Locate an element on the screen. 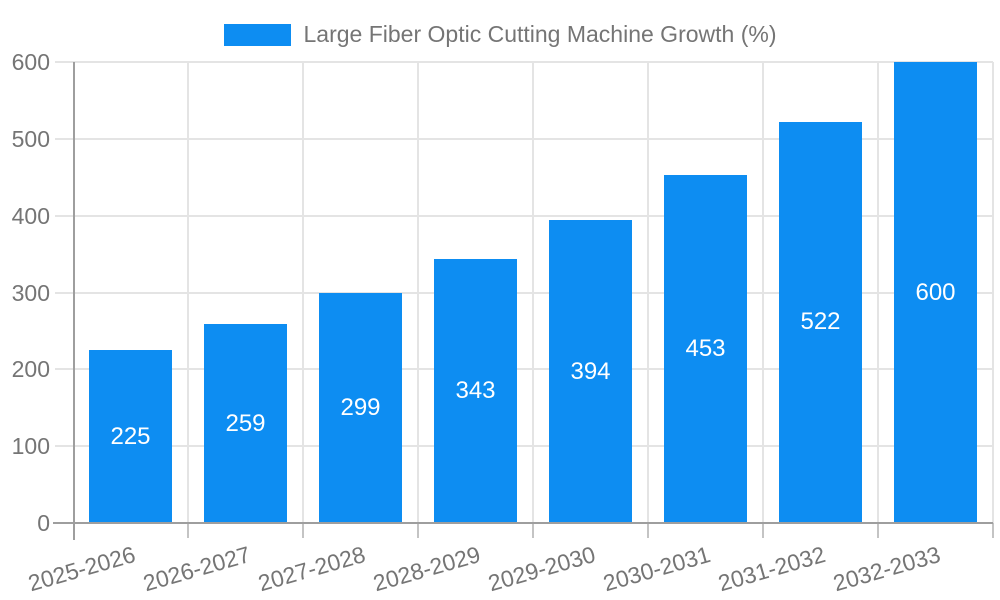 The height and width of the screenshot is (600, 1000). x-axis-tick-label: 2028-2029 is located at coordinates (426, 569).